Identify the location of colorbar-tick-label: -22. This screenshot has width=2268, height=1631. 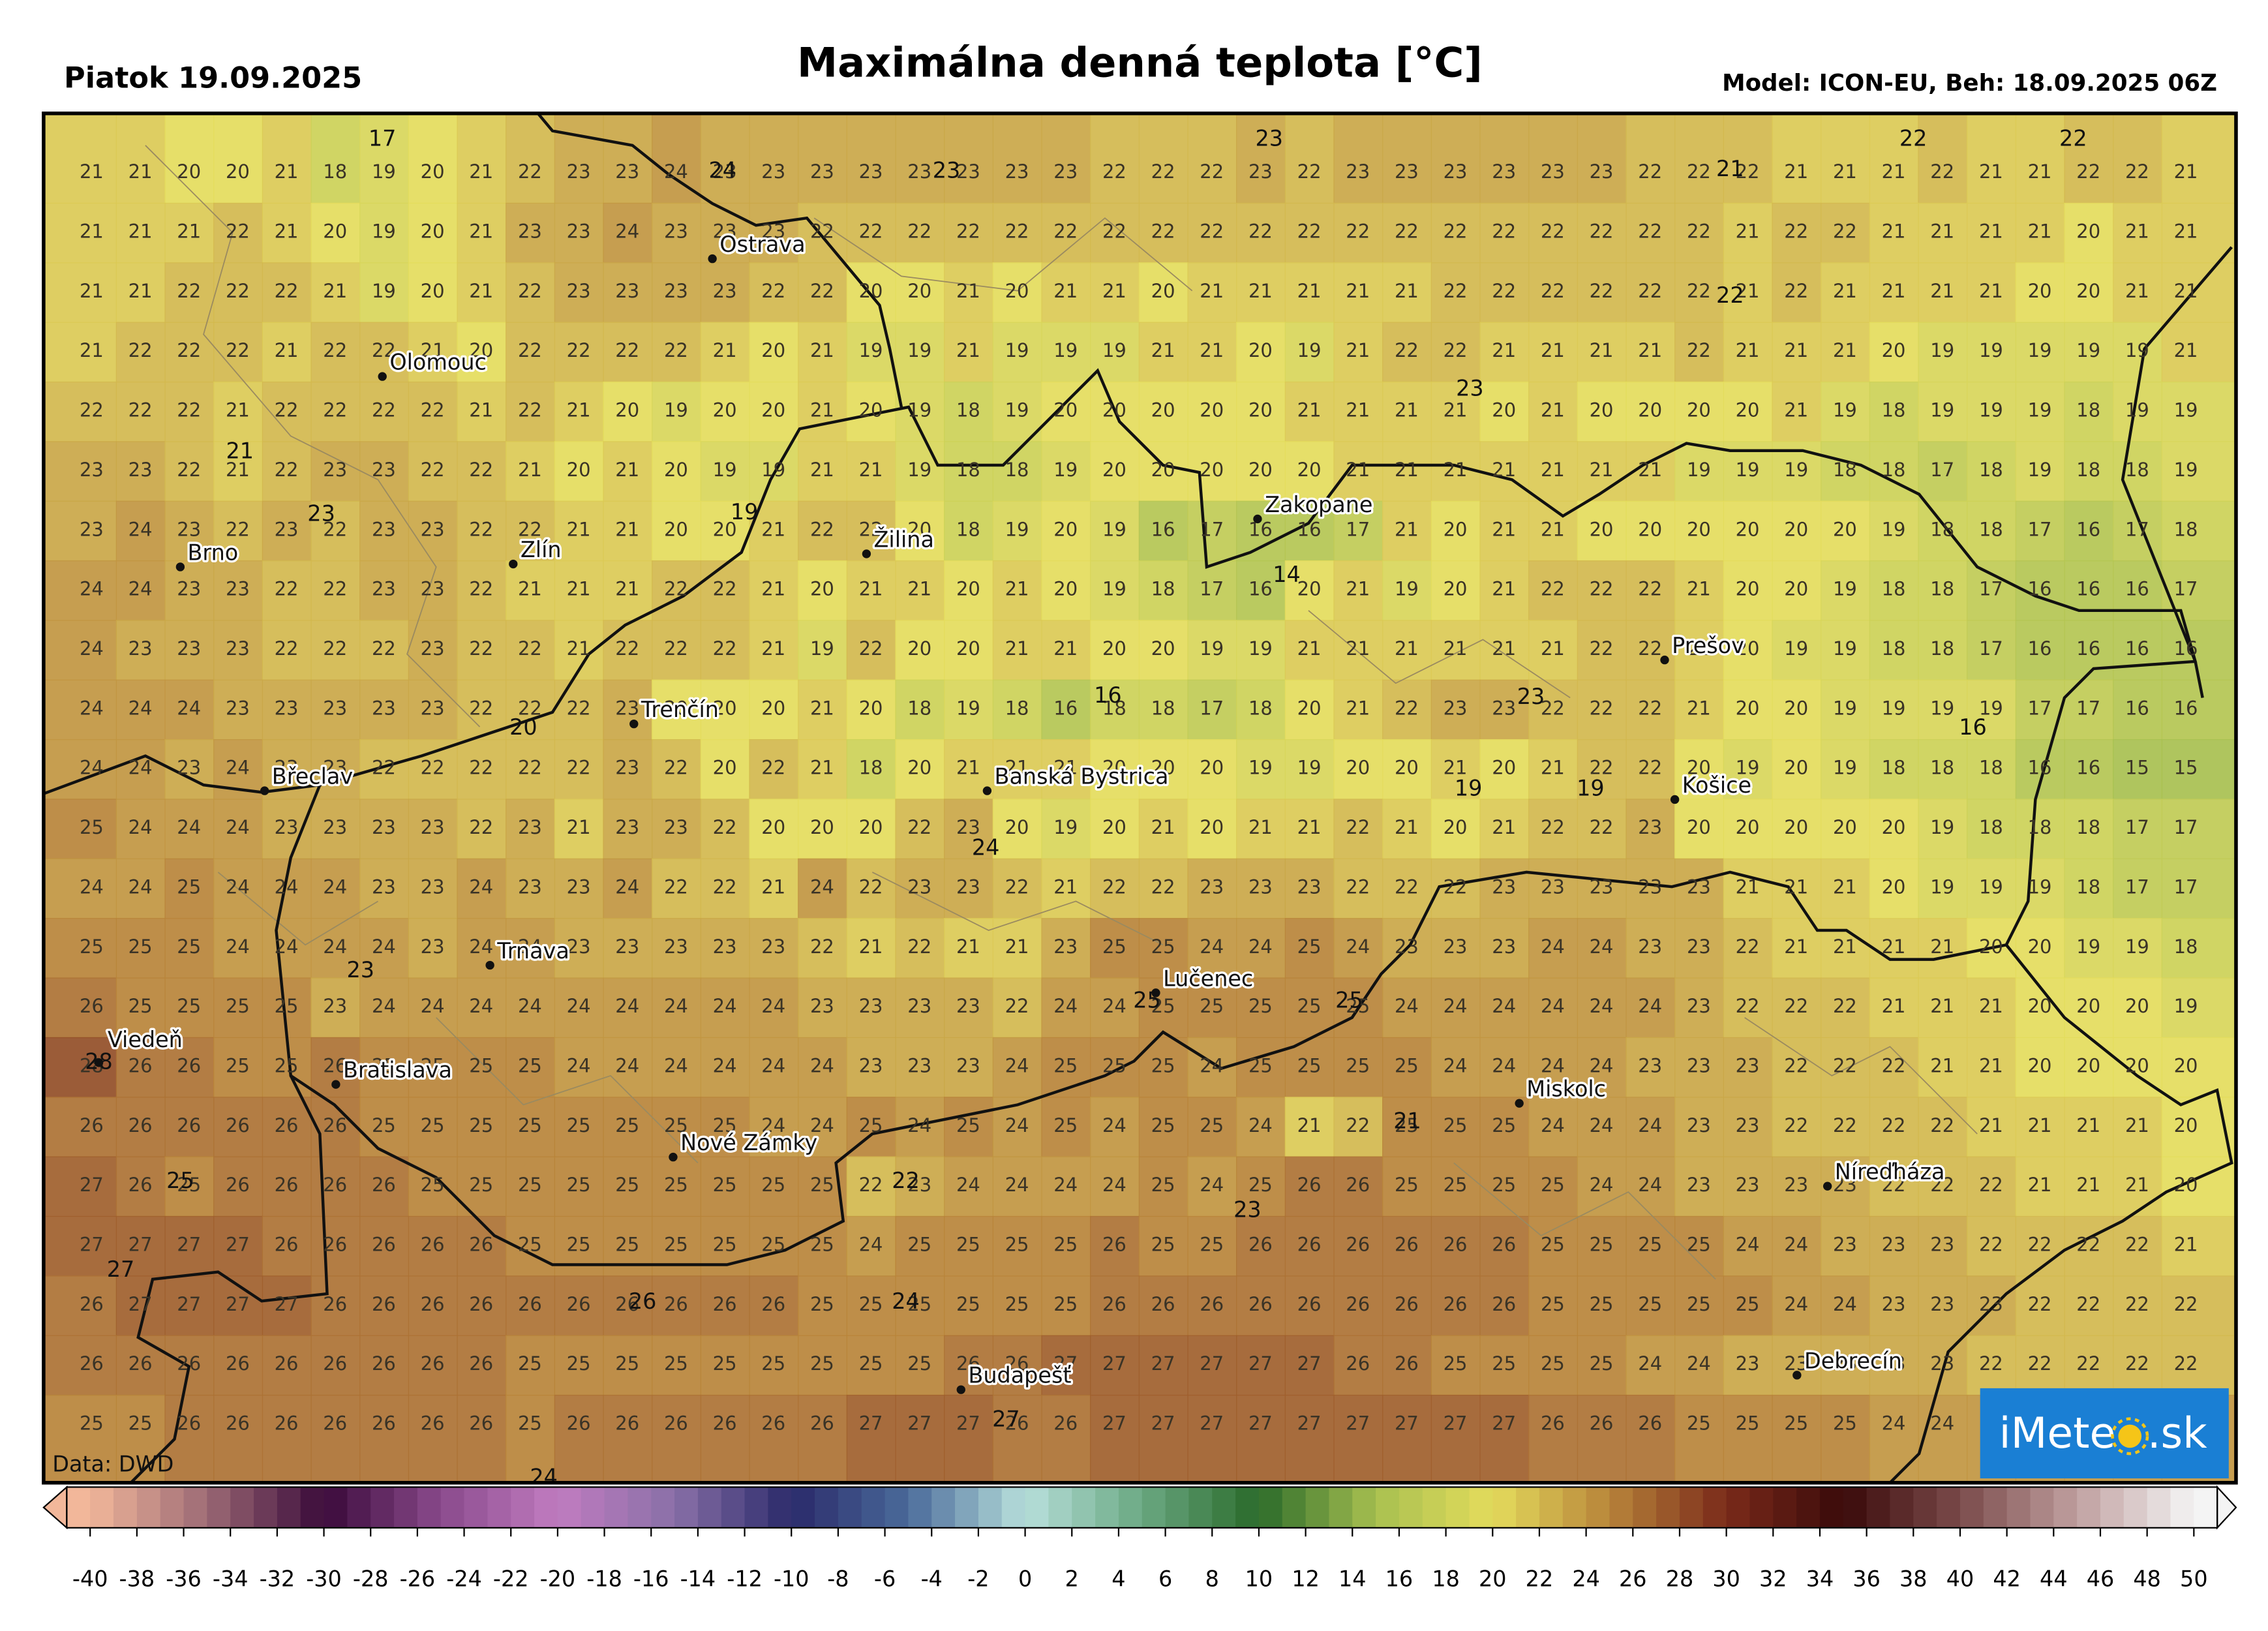
(511, 1579).